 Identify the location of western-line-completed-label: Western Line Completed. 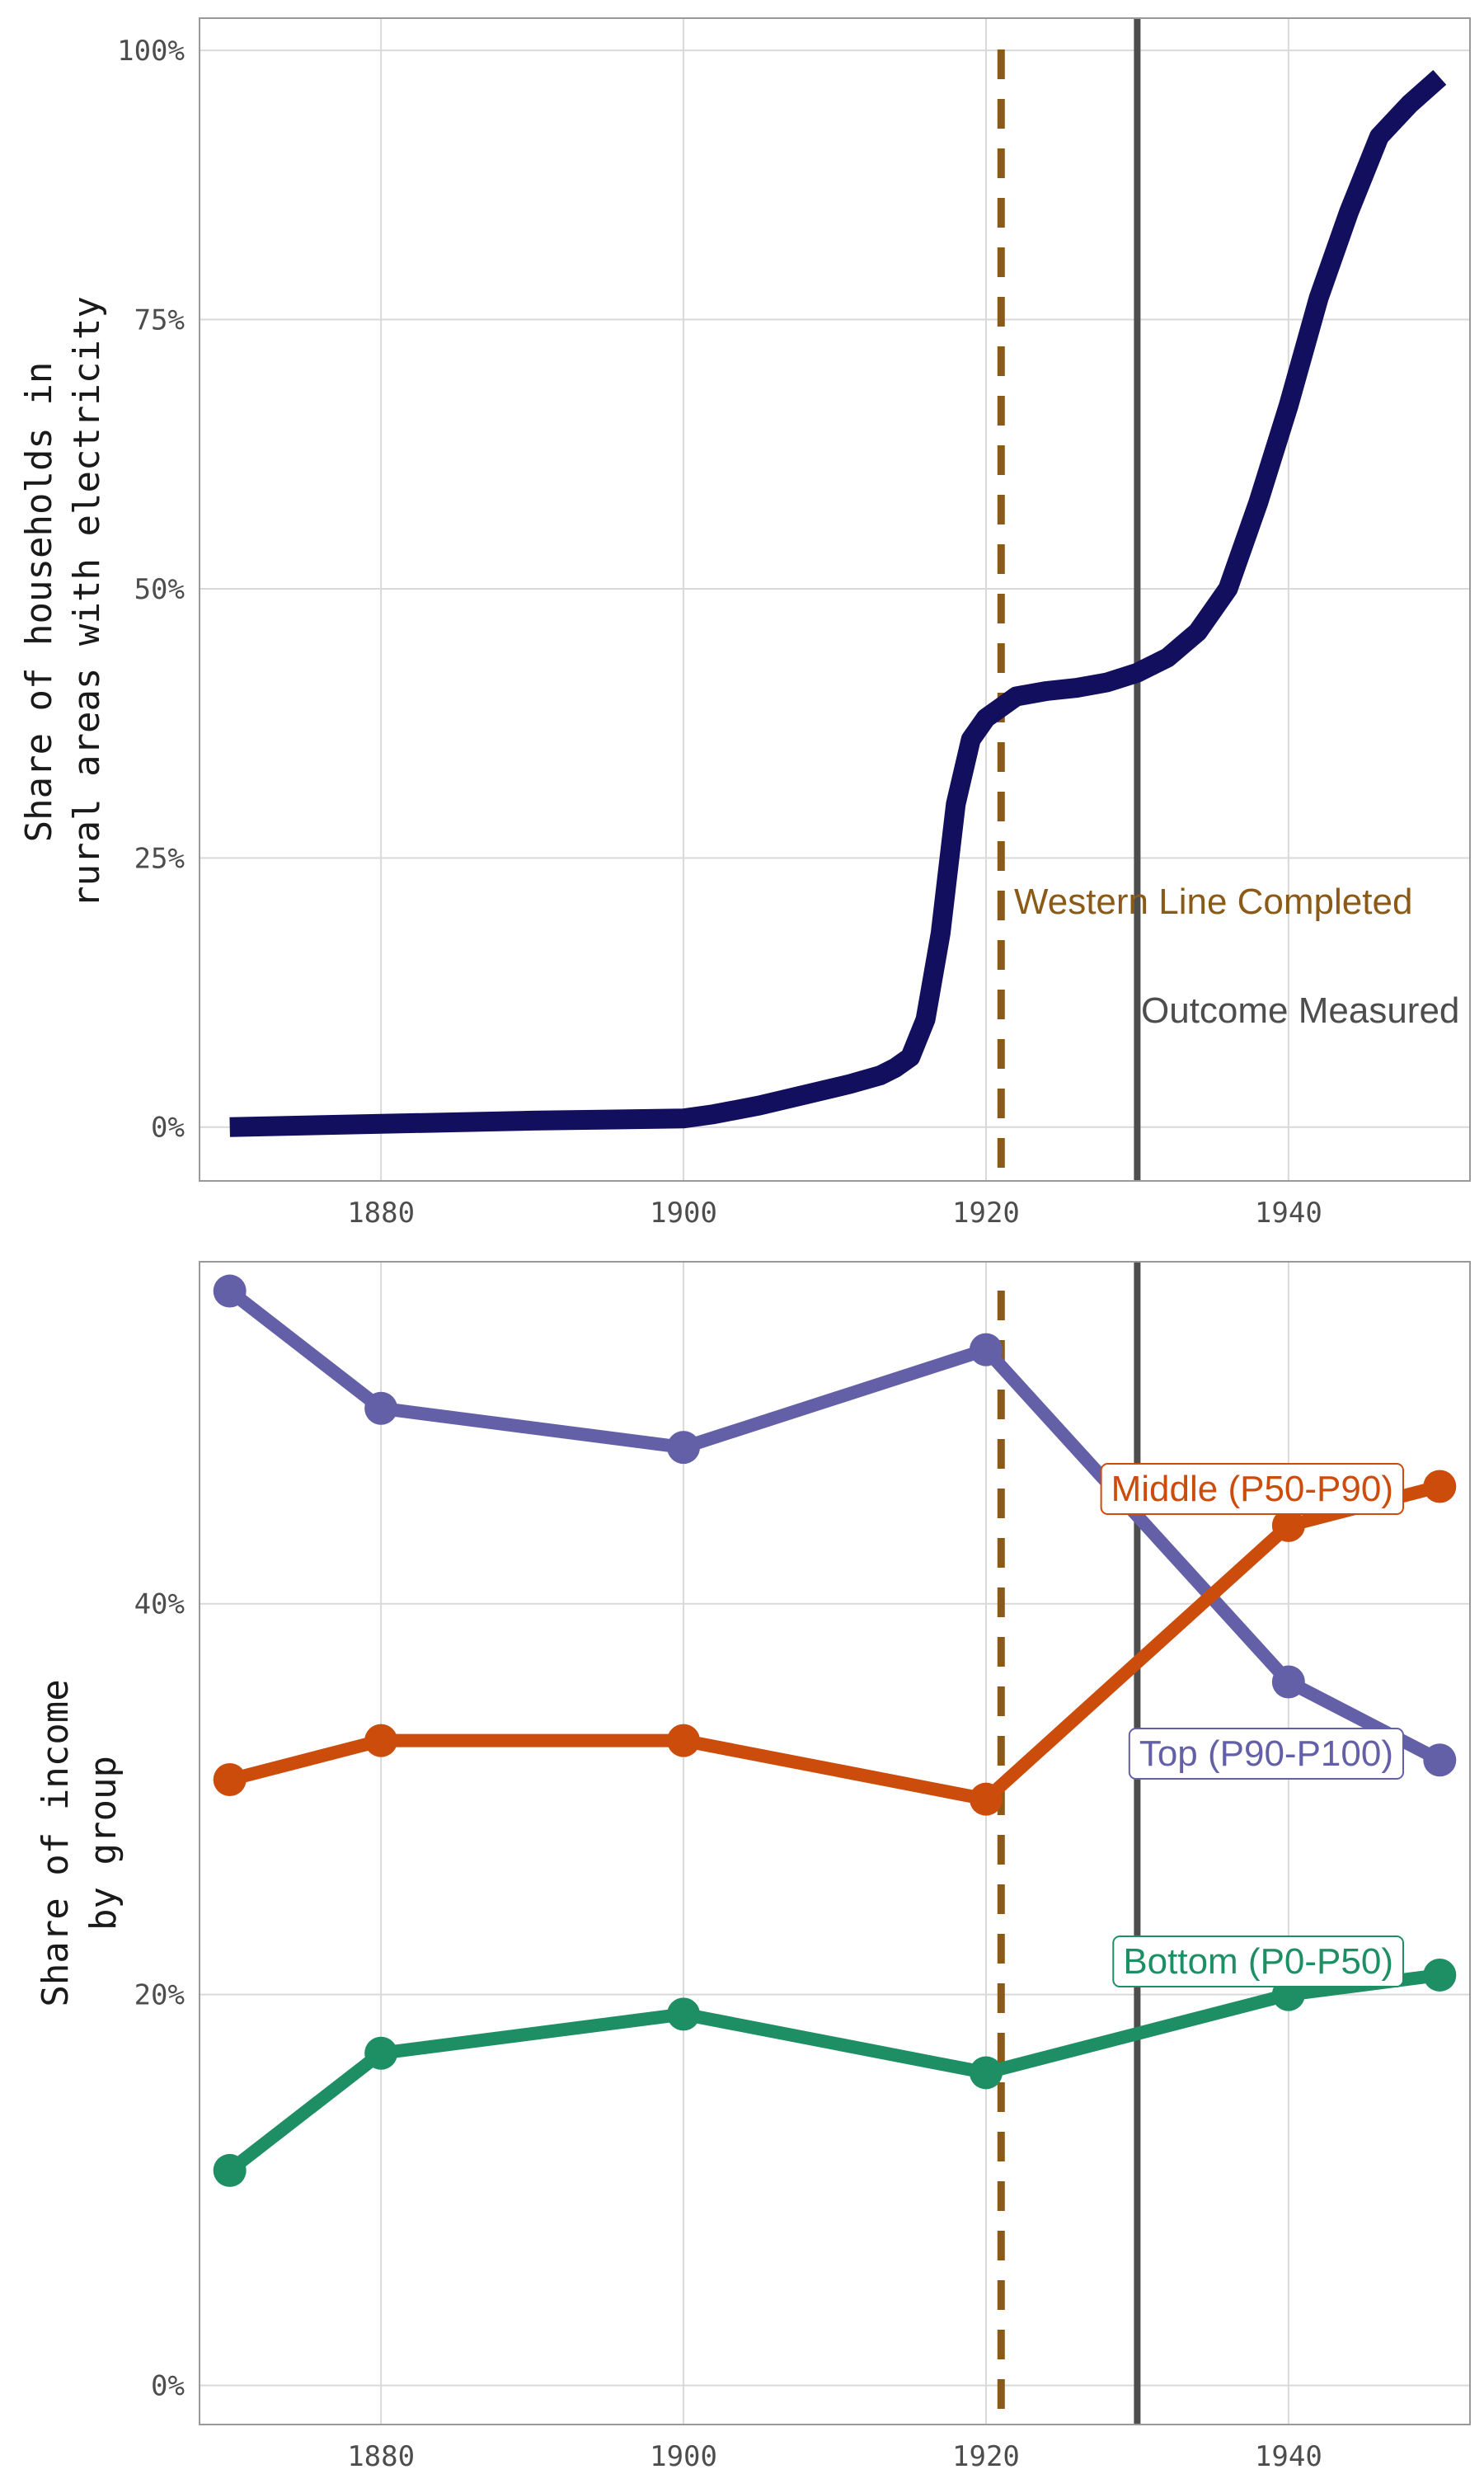
(1213, 902).